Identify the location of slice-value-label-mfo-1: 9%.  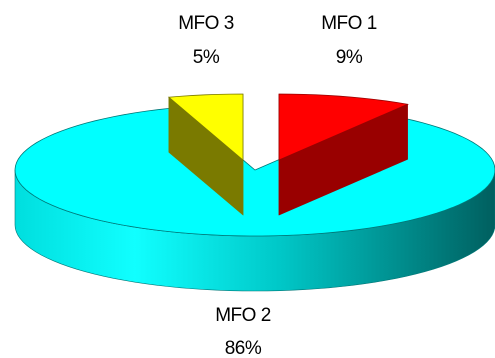
(349, 57).